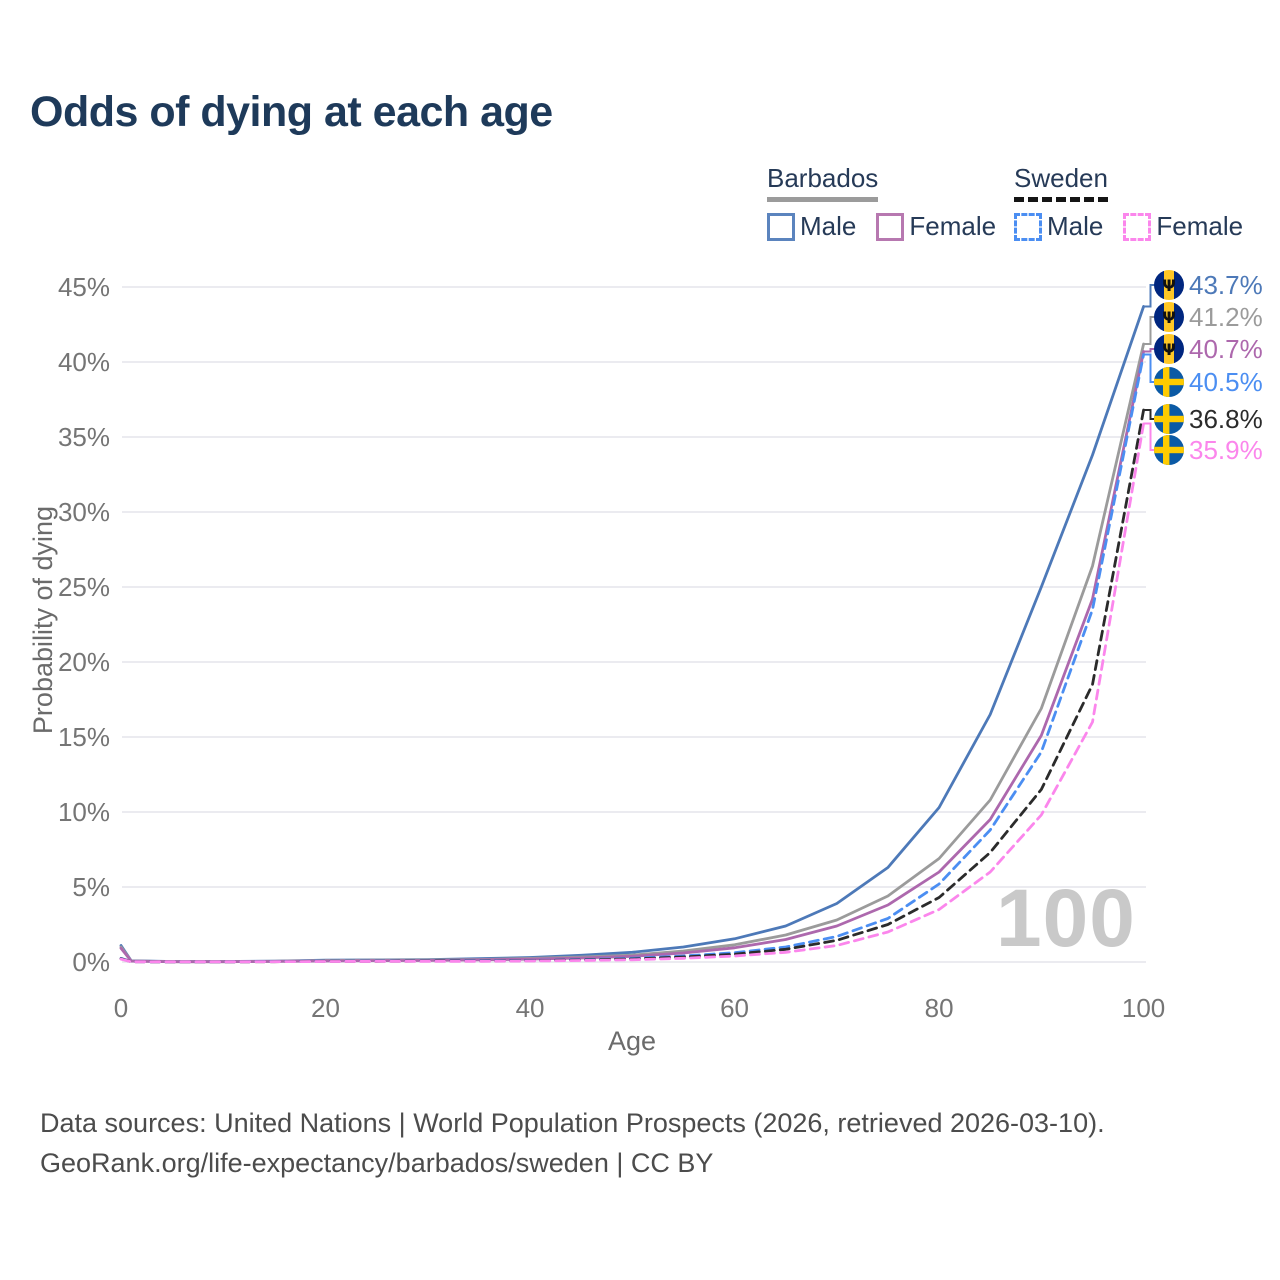 The width and height of the screenshot is (1280, 1280). Describe the element at coordinates (83, 362) in the screenshot. I see `y-tick-label-40: 40%` at that location.